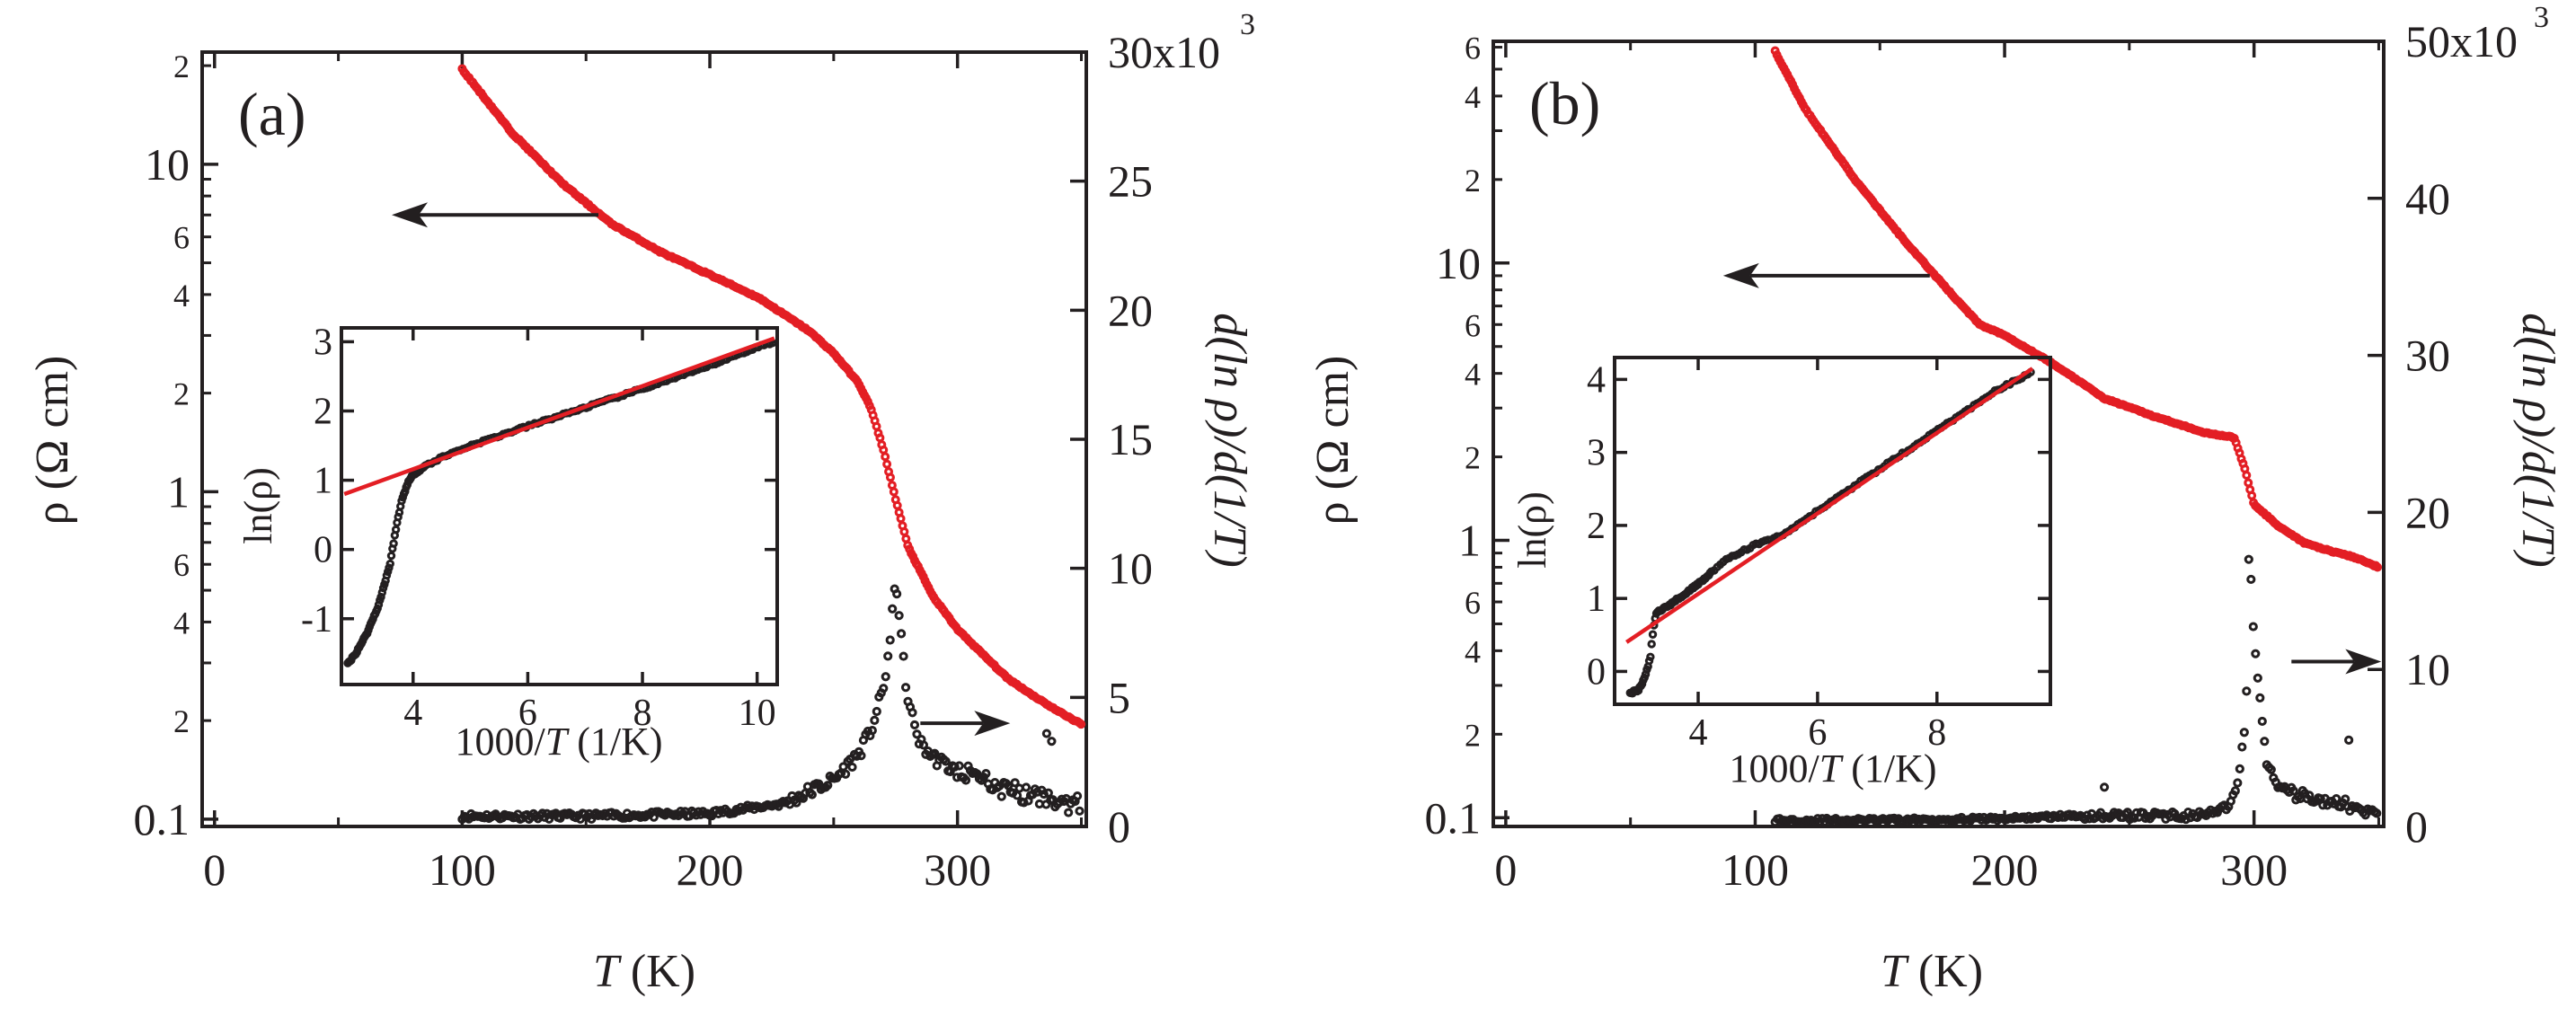 This screenshot has width=2576, height=1016. I want to click on right-y-tick-label: 40, so click(2427, 198).